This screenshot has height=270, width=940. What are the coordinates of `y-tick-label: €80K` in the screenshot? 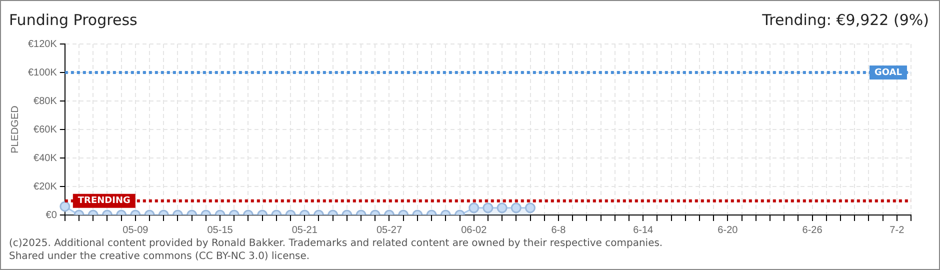 It's located at (46, 101).